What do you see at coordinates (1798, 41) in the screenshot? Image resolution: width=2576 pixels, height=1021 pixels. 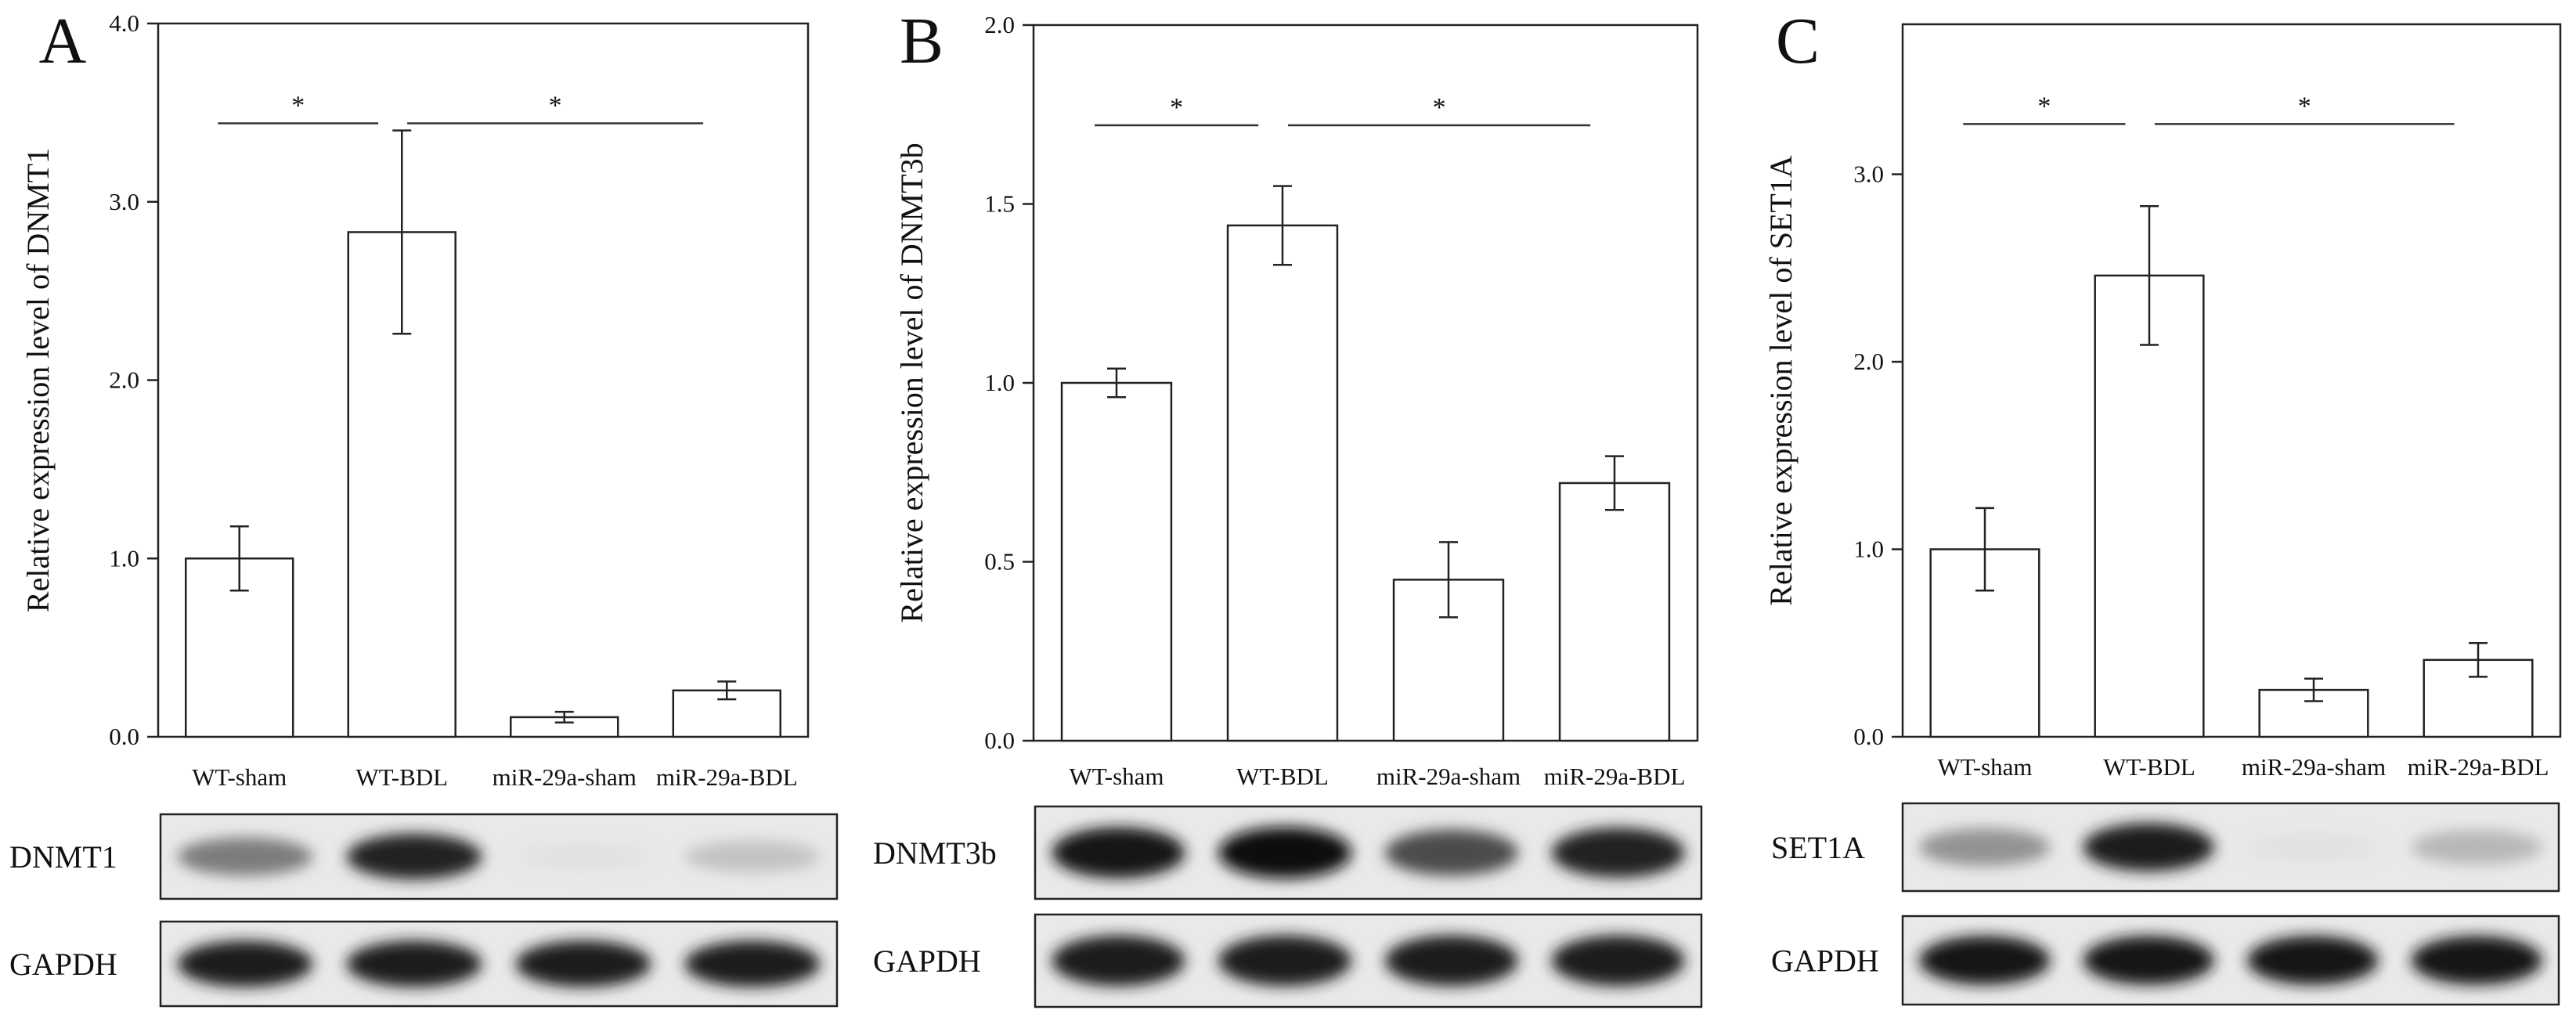 I see `panel-label: C` at bounding box center [1798, 41].